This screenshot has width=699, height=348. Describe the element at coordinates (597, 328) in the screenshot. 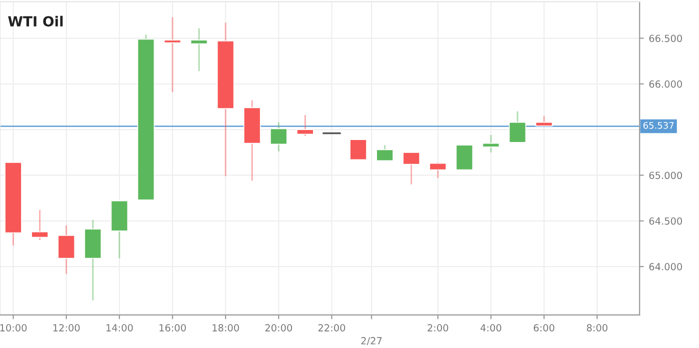

I see `x-tick-label: 8:00` at that location.